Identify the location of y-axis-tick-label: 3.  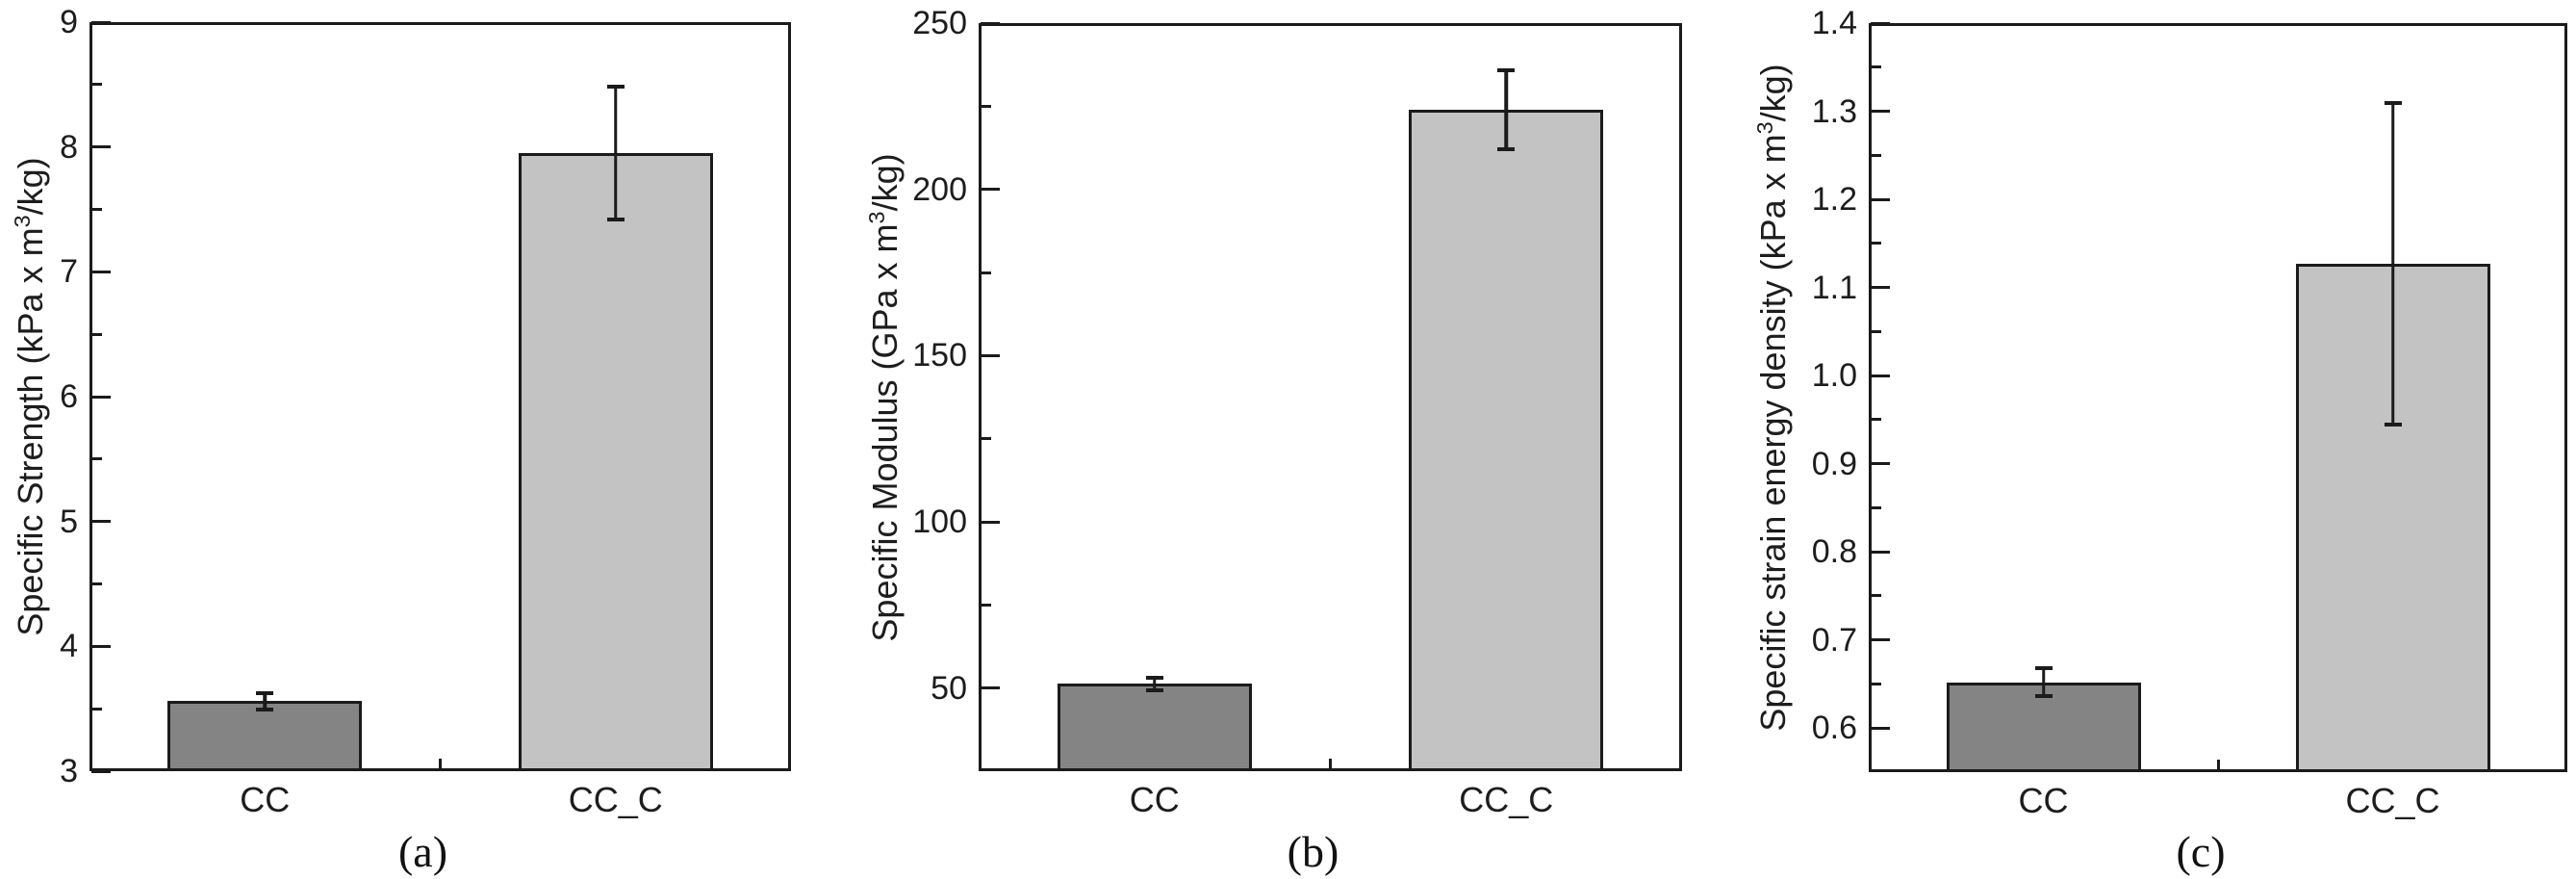
(69, 771).